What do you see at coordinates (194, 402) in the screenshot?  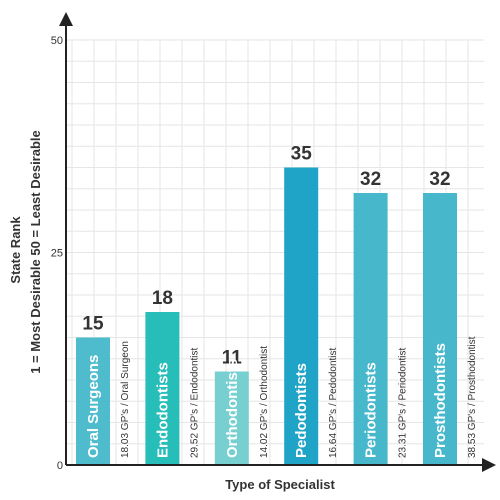 I see `bar-ratio-label: 29.52 GP's / Endodontist` at bounding box center [194, 402].